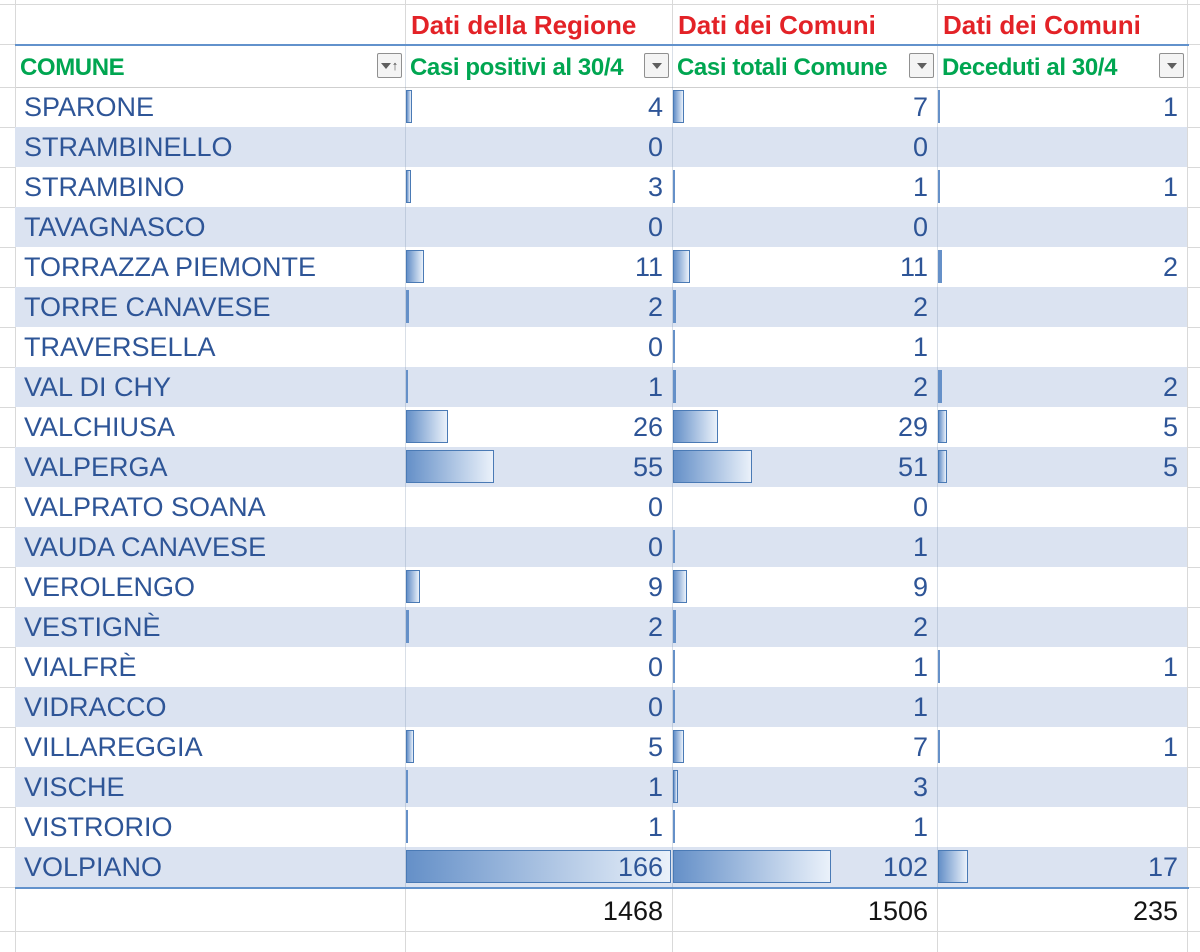 Image resolution: width=1200 pixels, height=952 pixels. I want to click on casi-positivi-filter-button, so click(656, 65).